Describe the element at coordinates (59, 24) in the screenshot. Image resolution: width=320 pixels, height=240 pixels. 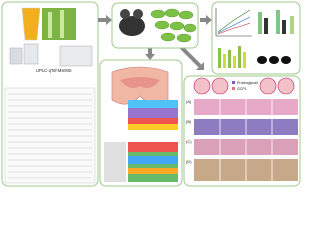
I see `plant-photo` at that location.